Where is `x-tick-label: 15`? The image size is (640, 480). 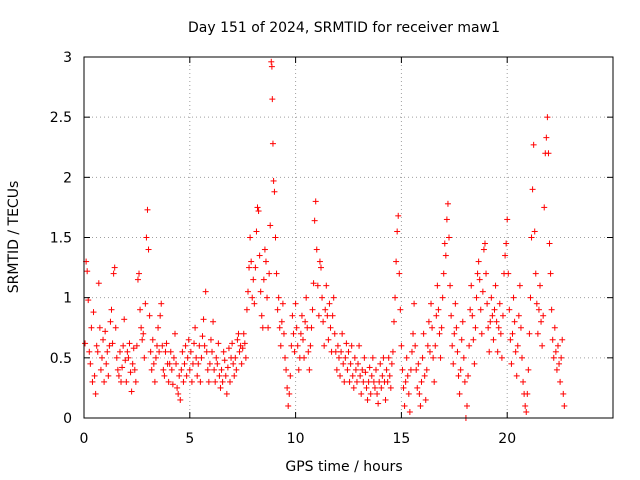 x-tick-label: 15 is located at coordinates (401, 439).